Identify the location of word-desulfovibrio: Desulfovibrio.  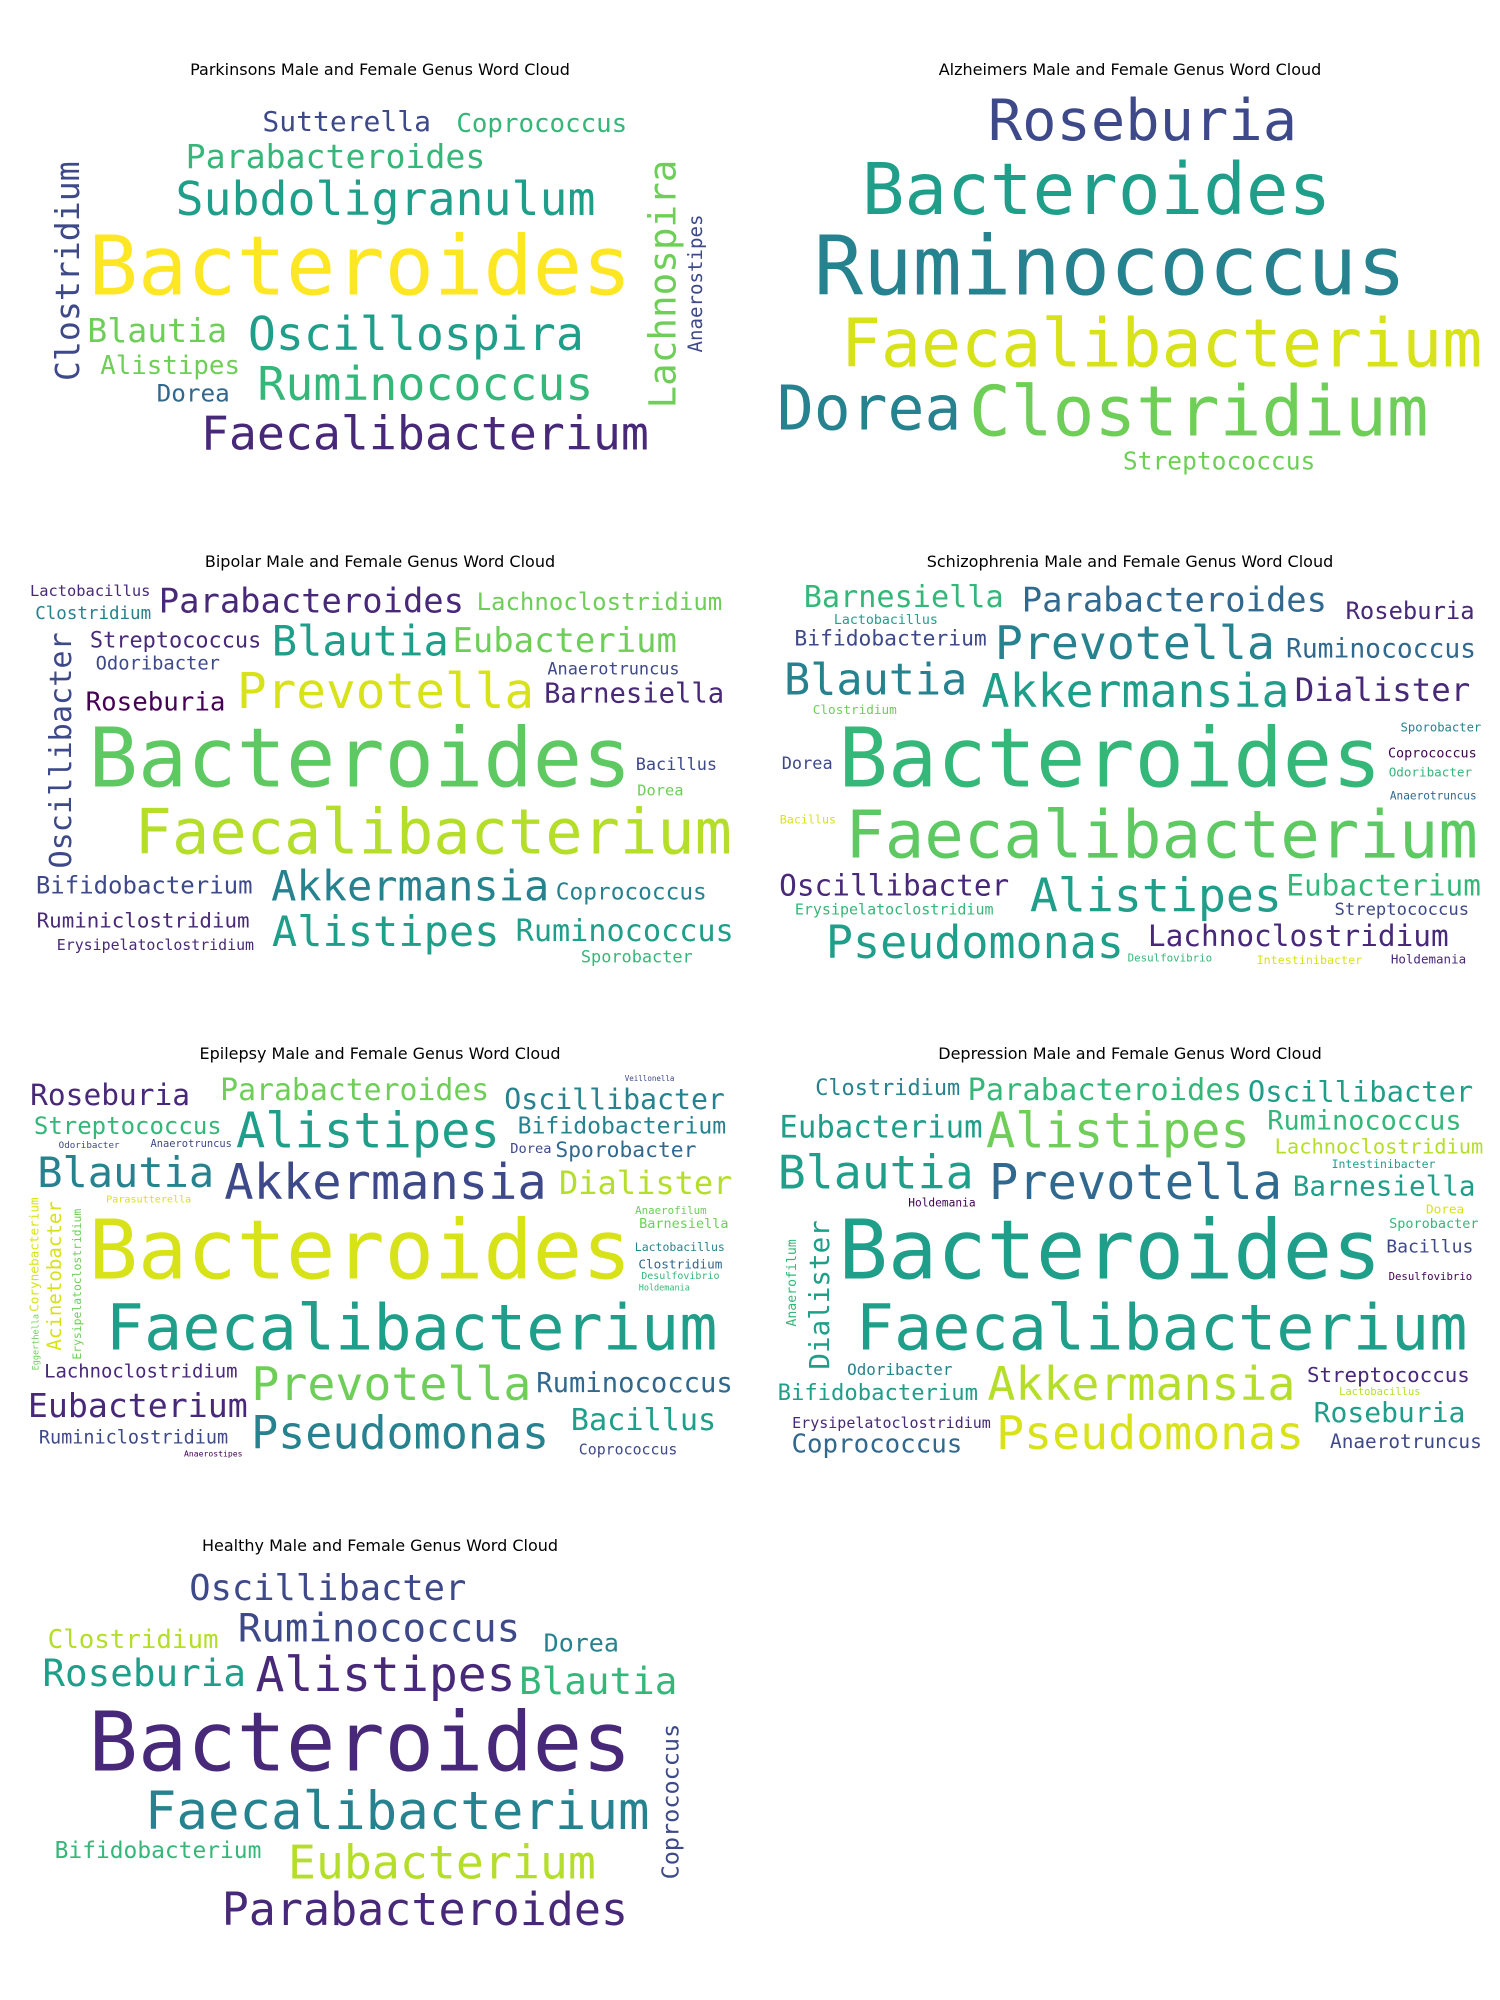
(680, 1276).